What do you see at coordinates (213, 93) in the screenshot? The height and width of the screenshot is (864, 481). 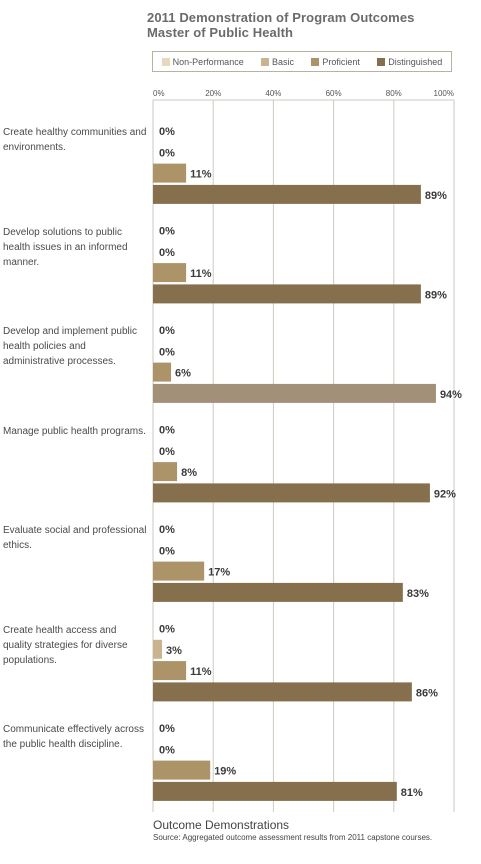 I see `x-tick-label: 20%` at bounding box center [213, 93].